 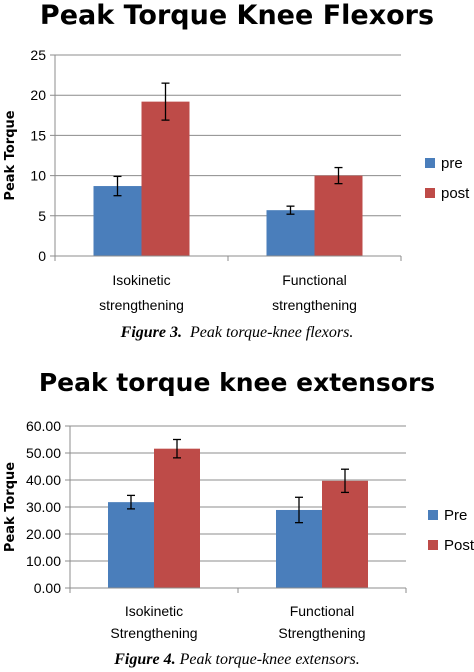 I want to click on y-tick-label: 40.00, so click(x=43, y=480).